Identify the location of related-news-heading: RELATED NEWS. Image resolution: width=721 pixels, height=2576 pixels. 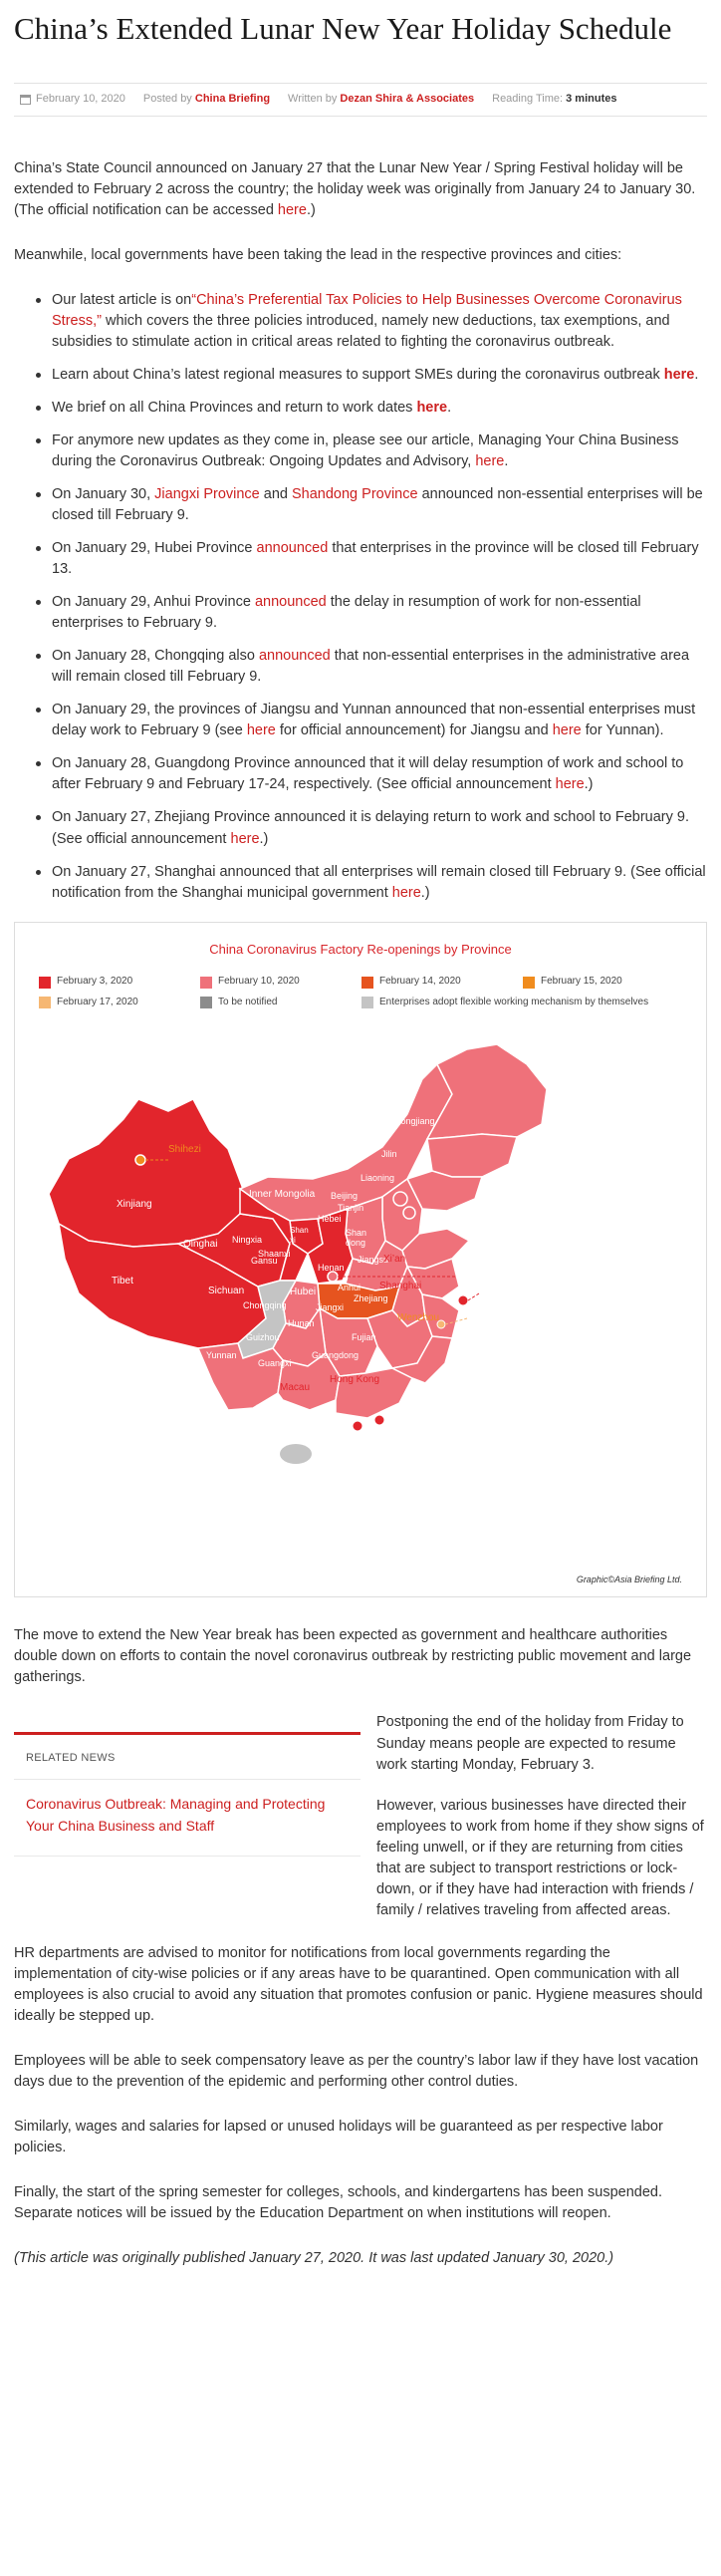
(187, 1756).